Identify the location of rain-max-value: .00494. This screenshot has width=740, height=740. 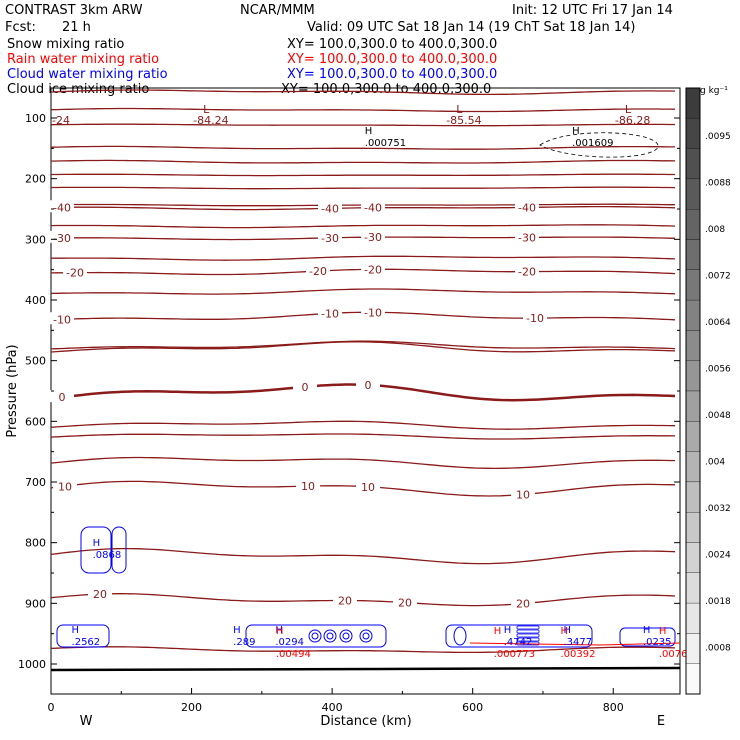
(293, 654).